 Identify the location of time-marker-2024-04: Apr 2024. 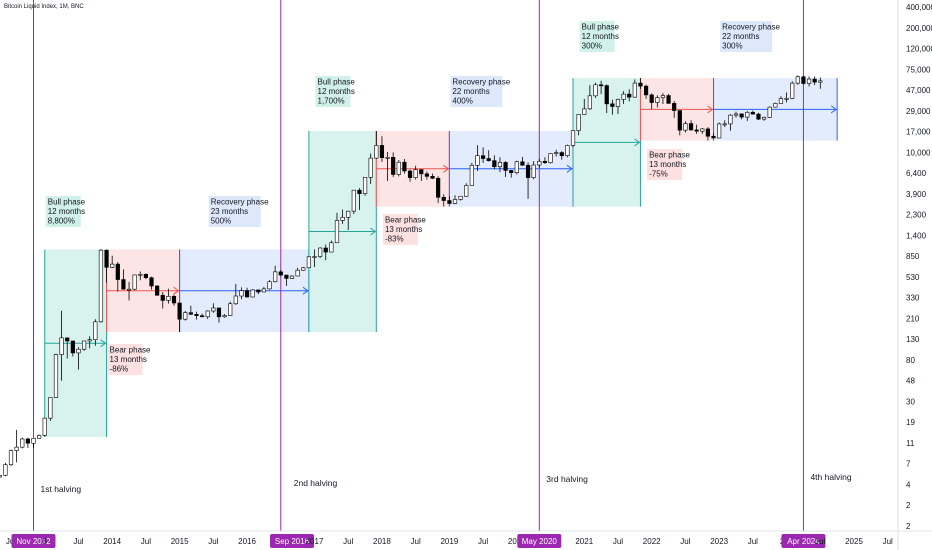
(803, 541).